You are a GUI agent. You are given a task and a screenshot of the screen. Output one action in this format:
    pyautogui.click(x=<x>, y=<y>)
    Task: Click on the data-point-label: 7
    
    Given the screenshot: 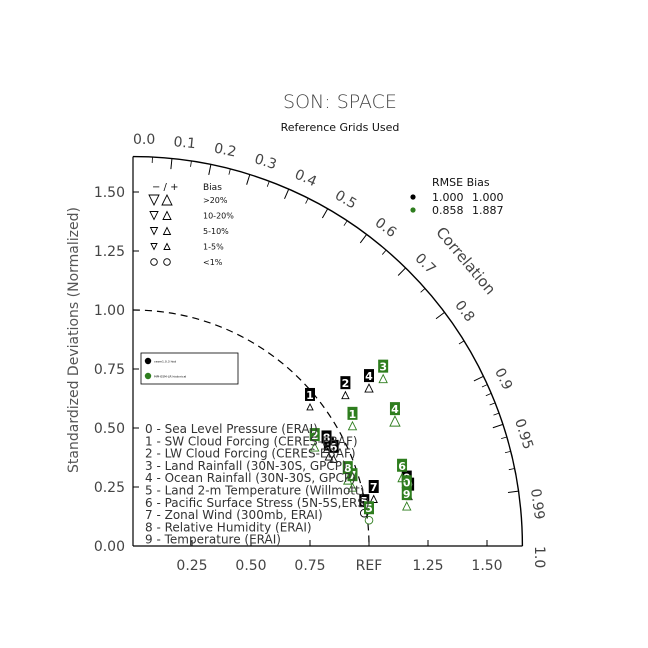 What is the action you would take?
    pyautogui.click(x=374, y=487)
    